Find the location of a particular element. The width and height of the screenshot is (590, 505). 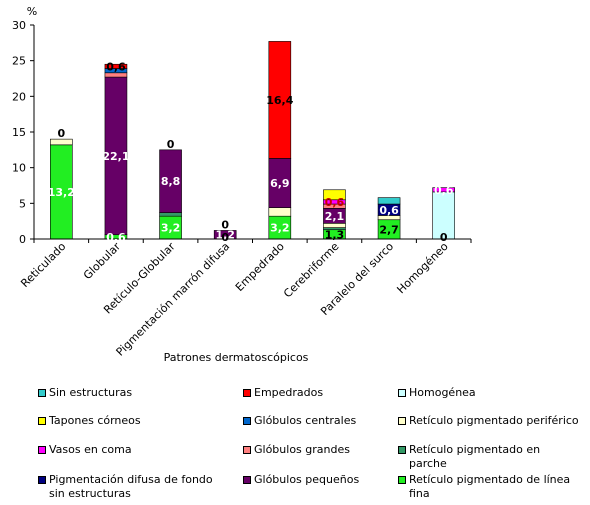

legend-label: Tapones córneos is located at coordinates (95, 420).